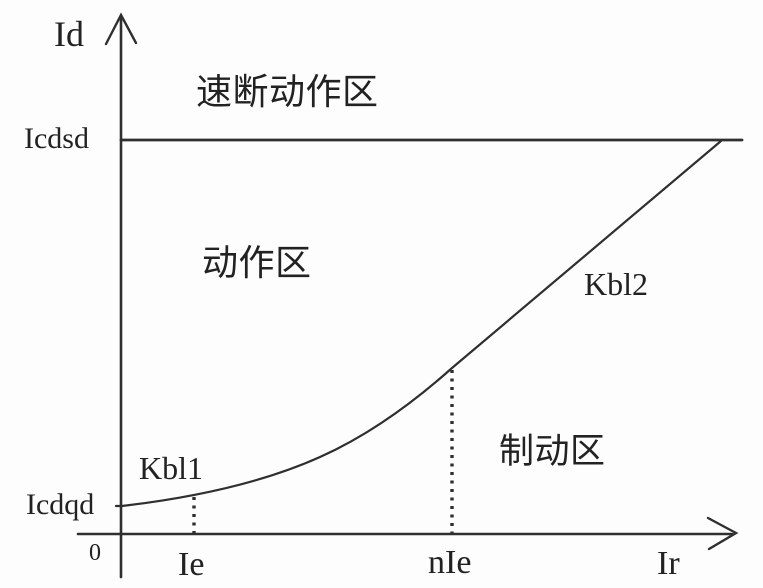 This screenshot has width=763, height=588. I want to click on zone-restraint: 制动区, so click(552, 451).